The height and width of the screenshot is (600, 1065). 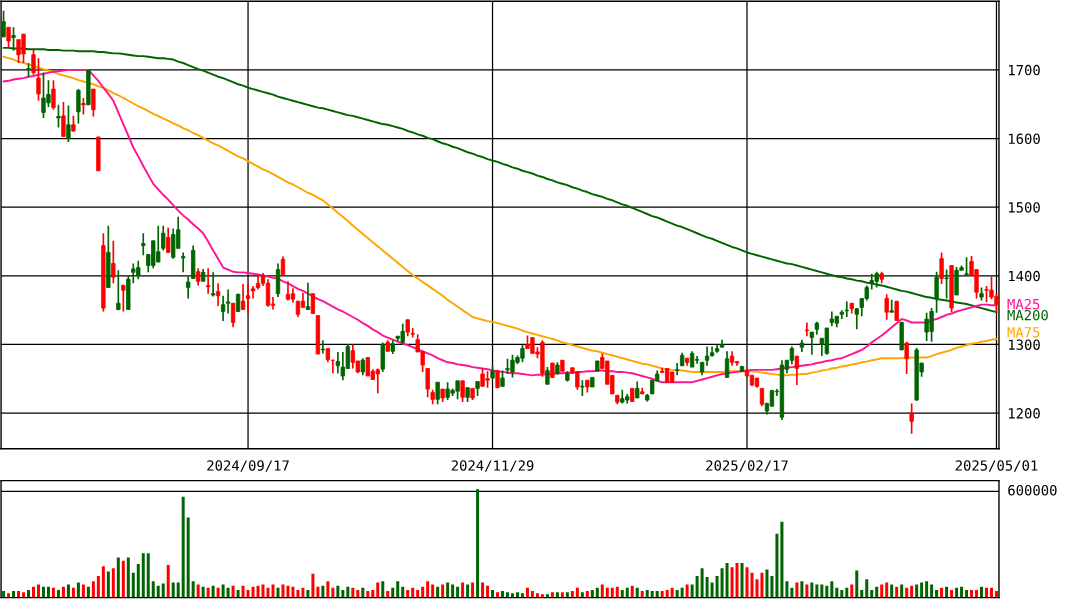 What do you see at coordinates (747, 466) in the screenshot?
I see `x-tick-label: 2025/02/17` at bounding box center [747, 466].